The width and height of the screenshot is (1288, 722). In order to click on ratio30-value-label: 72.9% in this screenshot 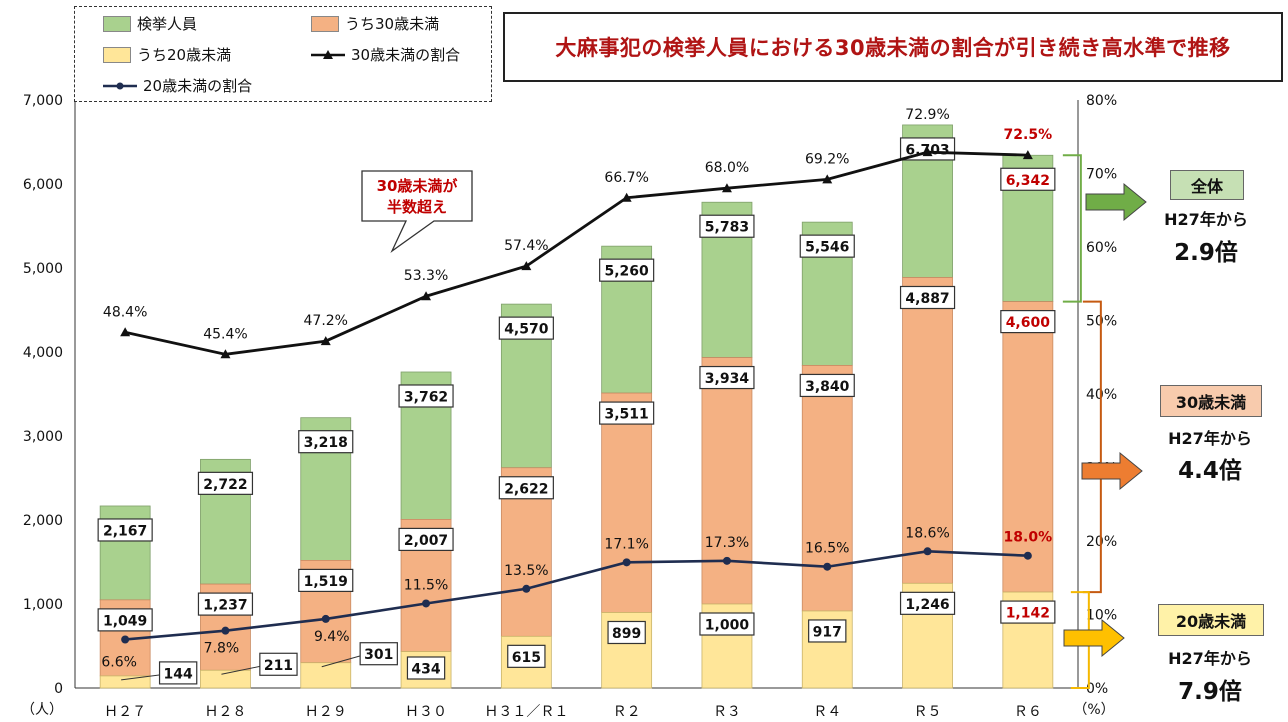, I will do `click(927, 115)`.